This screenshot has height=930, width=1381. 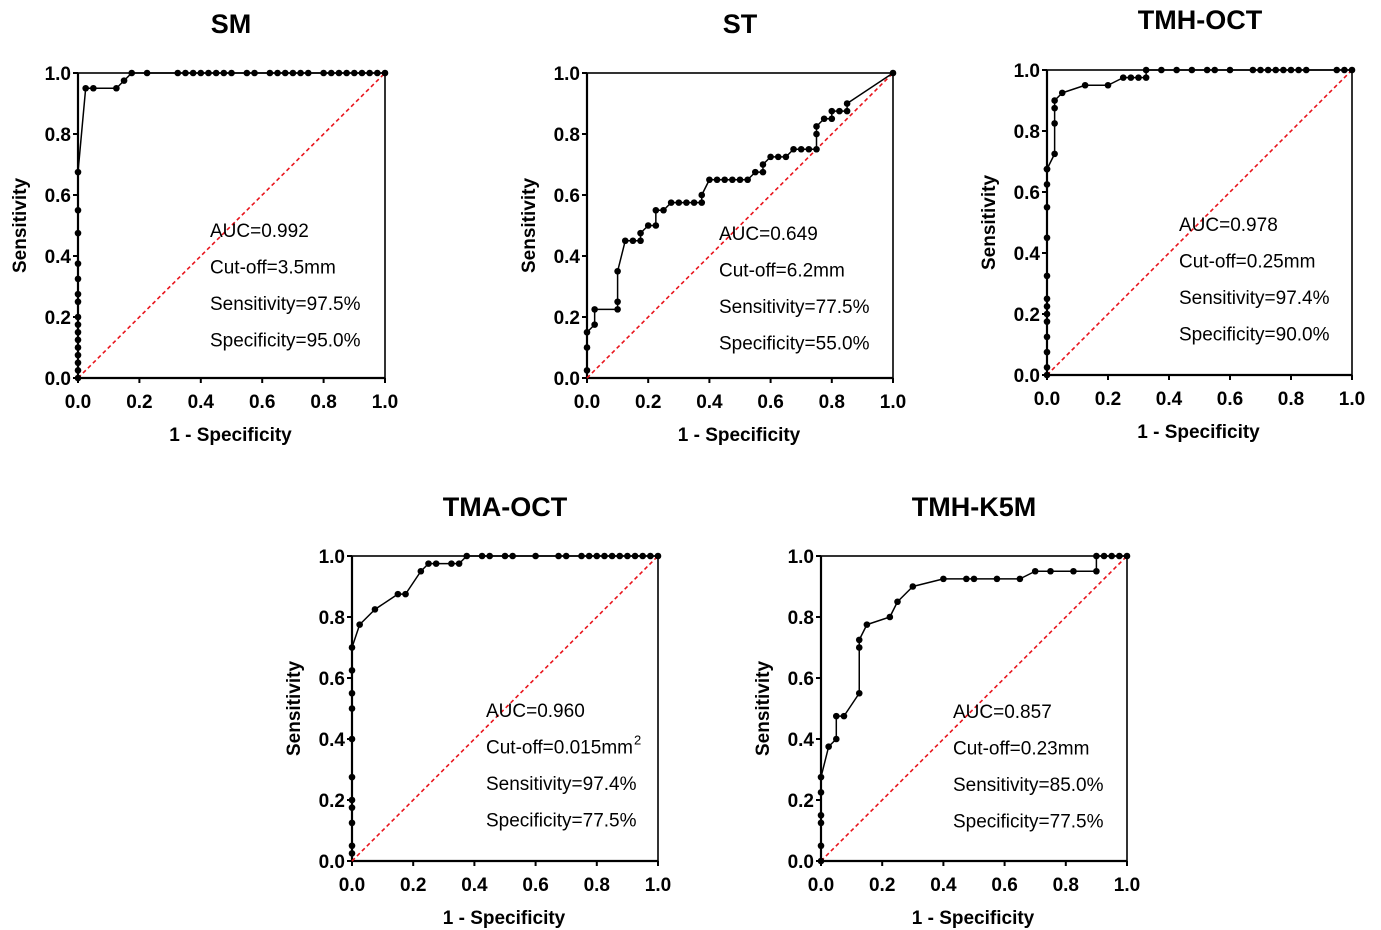 What do you see at coordinates (1021, 749) in the screenshot?
I see `stat-annotation: Cut-off=0.23mm` at bounding box center [1021, 749].